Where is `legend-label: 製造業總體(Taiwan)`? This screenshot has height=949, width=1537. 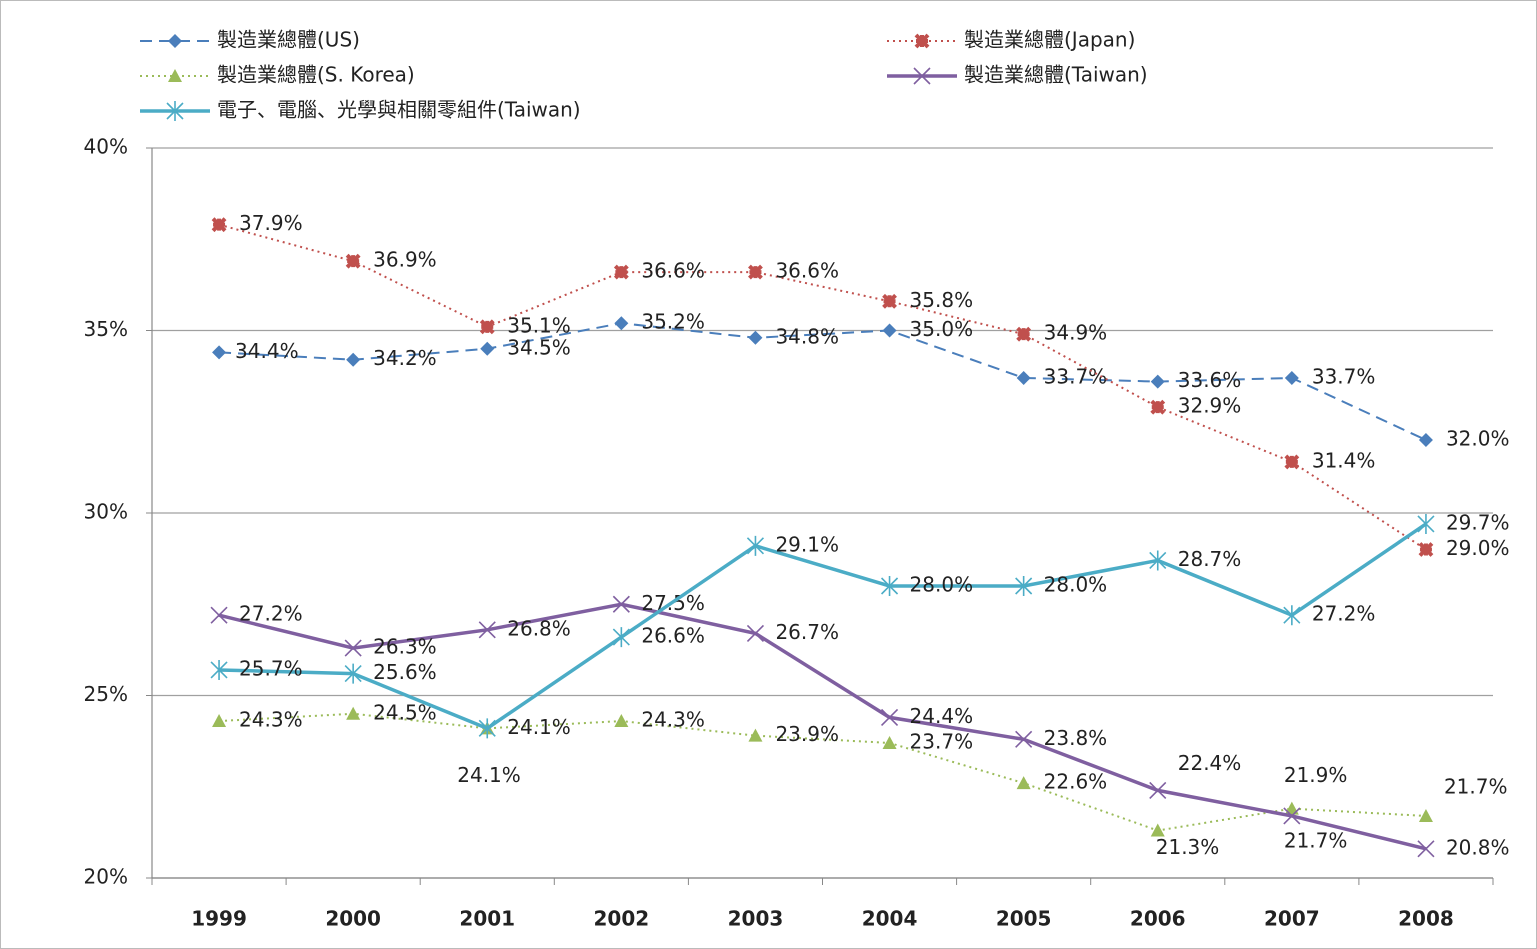
legend-label: 製造業總體(Taiwan) is located at coordinates (1056, 75).